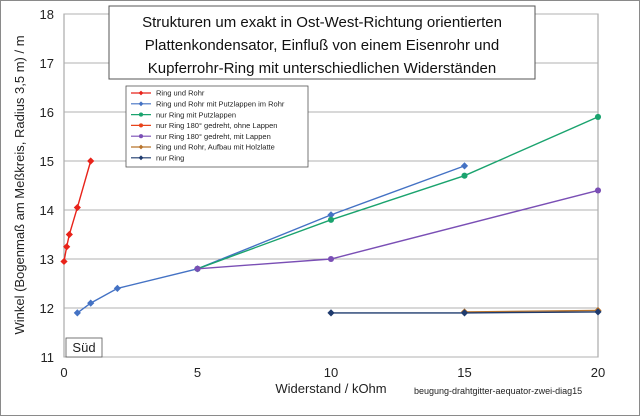 The height and width of the screenshot is (416, 640). I want to click on legend-label: nur Ring 180° gedreht, mit Lappen, so click(213, 136).